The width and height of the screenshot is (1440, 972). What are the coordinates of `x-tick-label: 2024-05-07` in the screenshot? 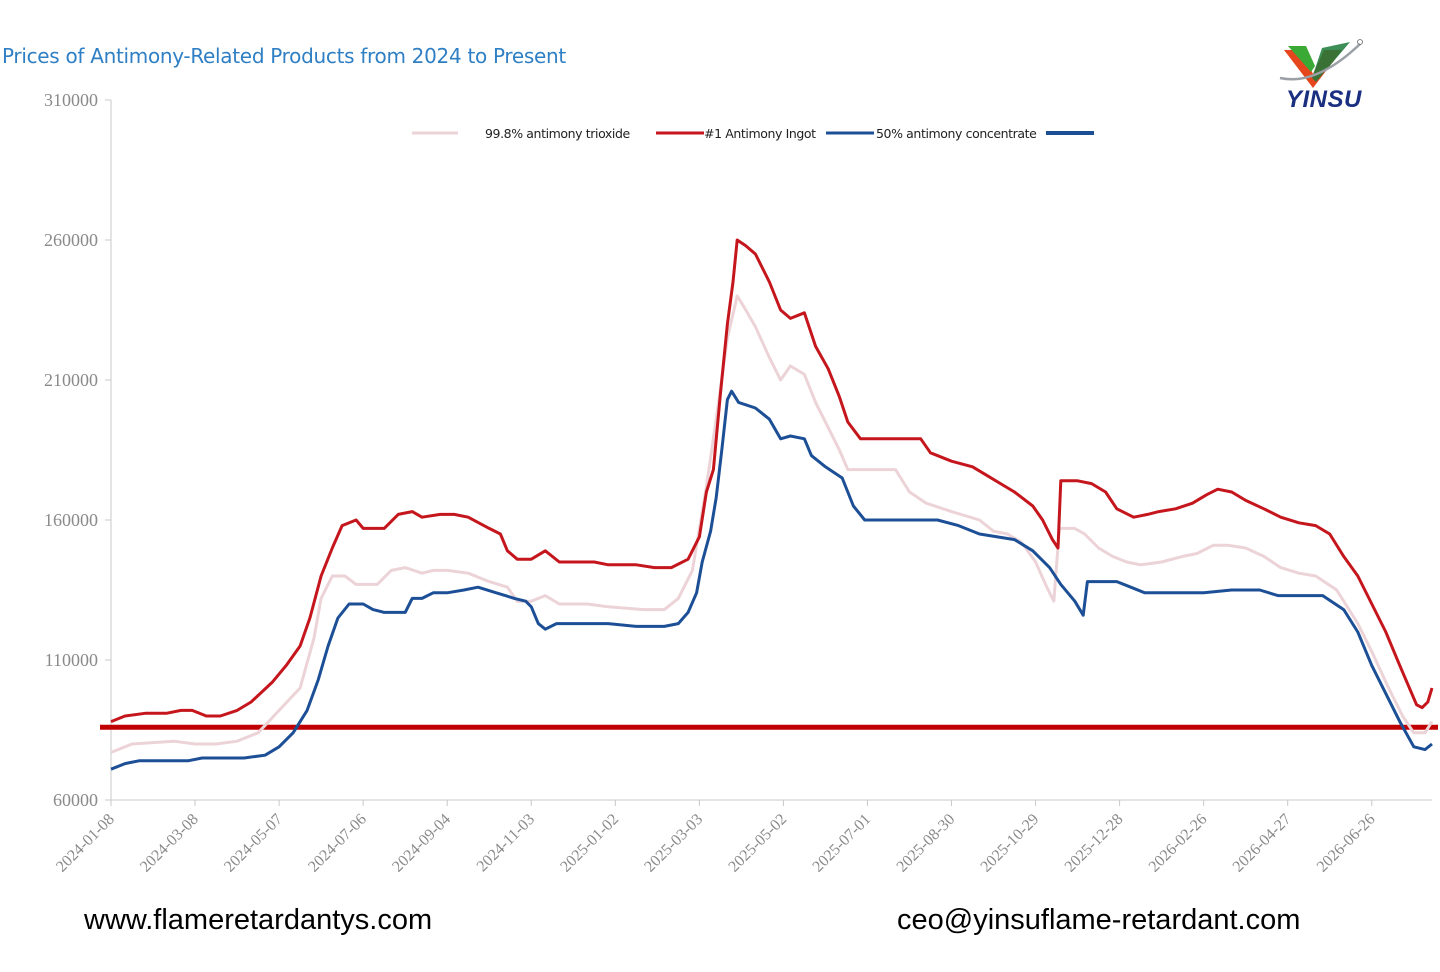 It's located at (253, 843).